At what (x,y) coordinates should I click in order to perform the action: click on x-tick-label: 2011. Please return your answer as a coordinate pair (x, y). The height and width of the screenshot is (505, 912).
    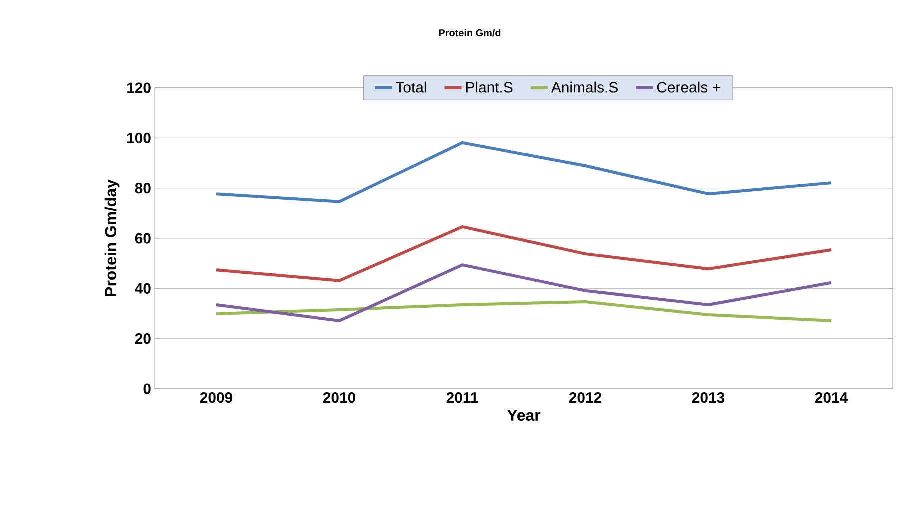
    Looking at the image, I should click on (462, 398).